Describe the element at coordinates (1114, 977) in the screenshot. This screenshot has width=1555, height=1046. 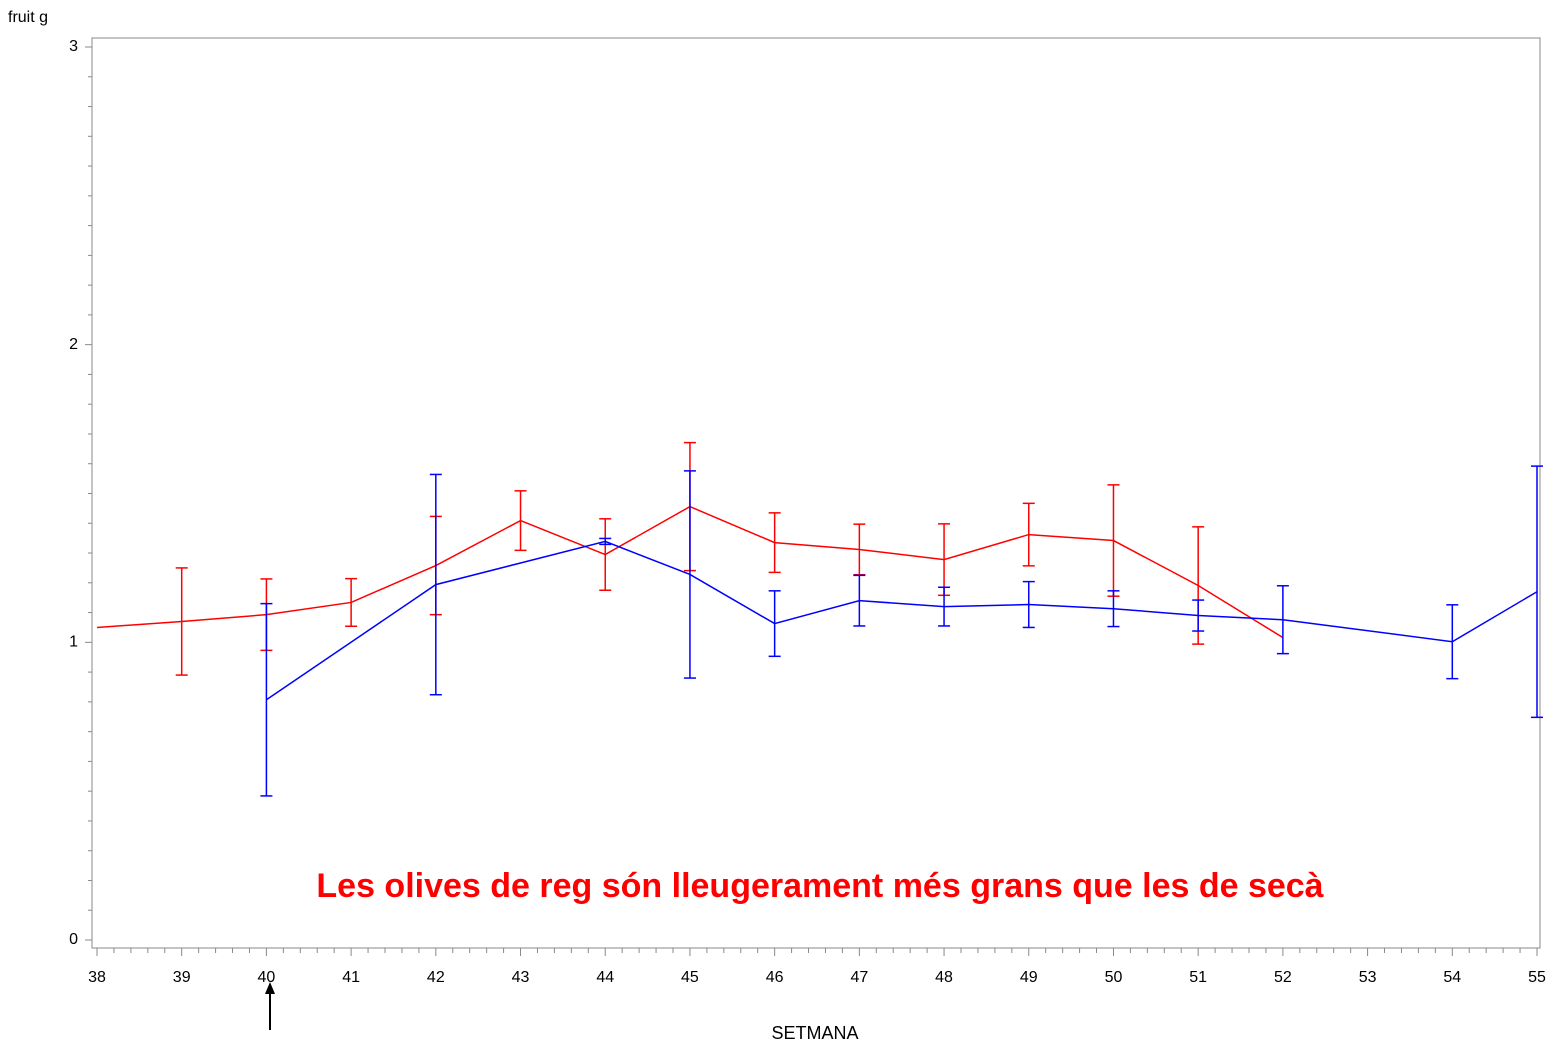
I see `x-tick-label: 50` at that location.